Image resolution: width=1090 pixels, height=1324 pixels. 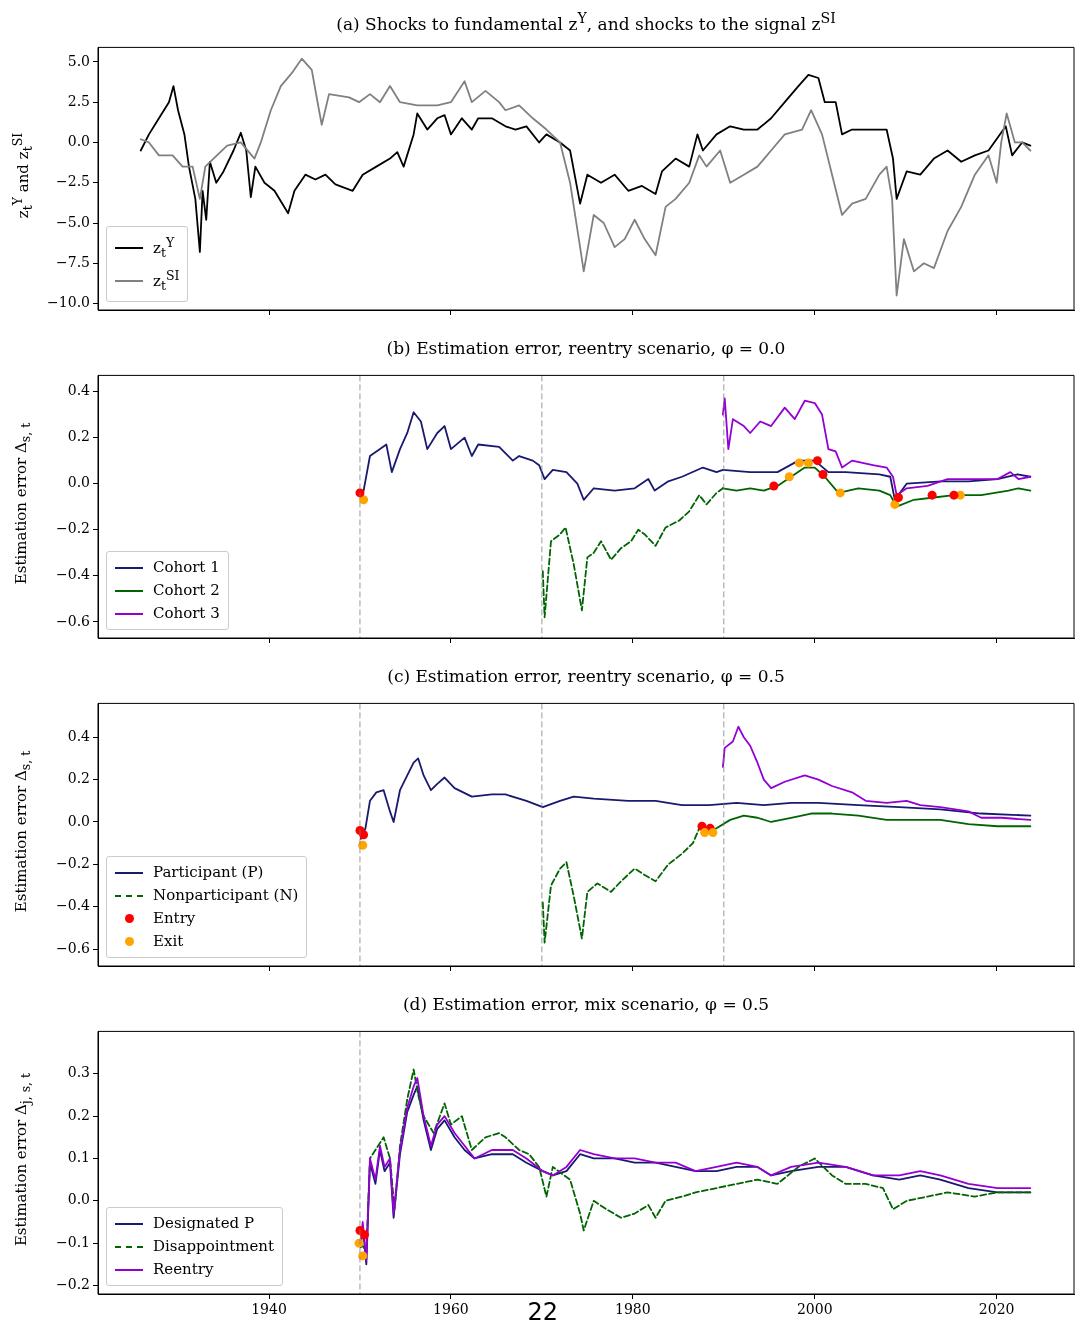 What do you see at coordinates (186, 590) in the screenshot?
I see `legend-label: Cohort 2` at bounding box center [186, 590].